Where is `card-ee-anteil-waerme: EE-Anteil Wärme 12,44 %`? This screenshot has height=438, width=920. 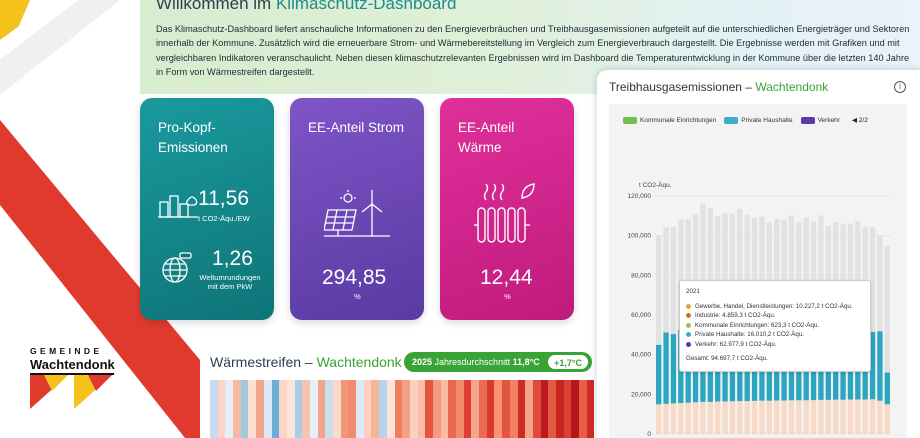
card-ee-anteil-waerme: EE-Anteil Wärme 12,44 % is located at coordinates (507, 209).